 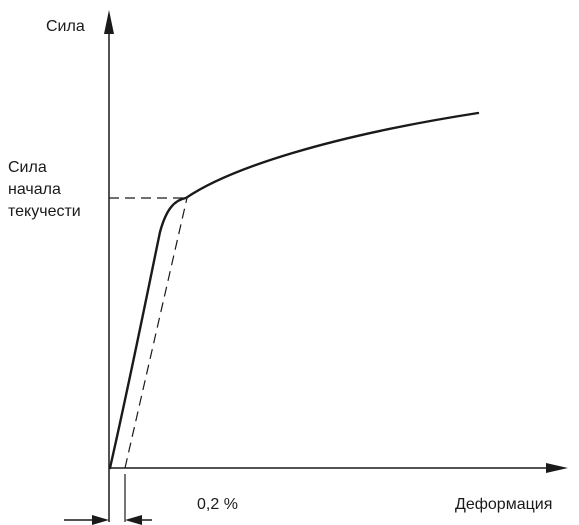 I want to click on deformation-axis-arrowhead, so click(x=557, y=468).